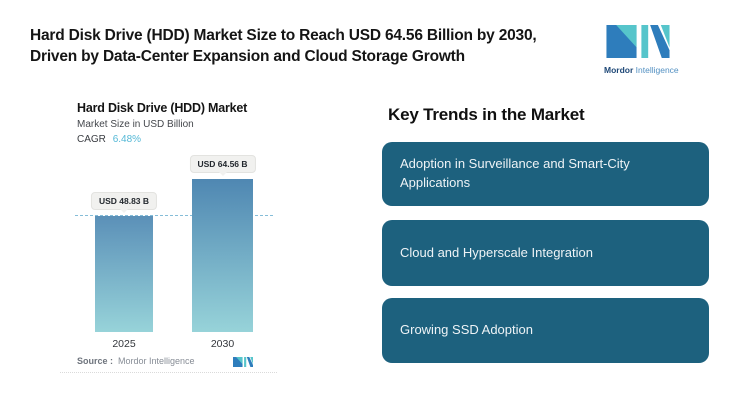 This screenshot has width=750, height=411. Describe the element at coordinates (466, 330) in the screenshot. I see `trend-card-label: Growing SSD Adoption` at that location.